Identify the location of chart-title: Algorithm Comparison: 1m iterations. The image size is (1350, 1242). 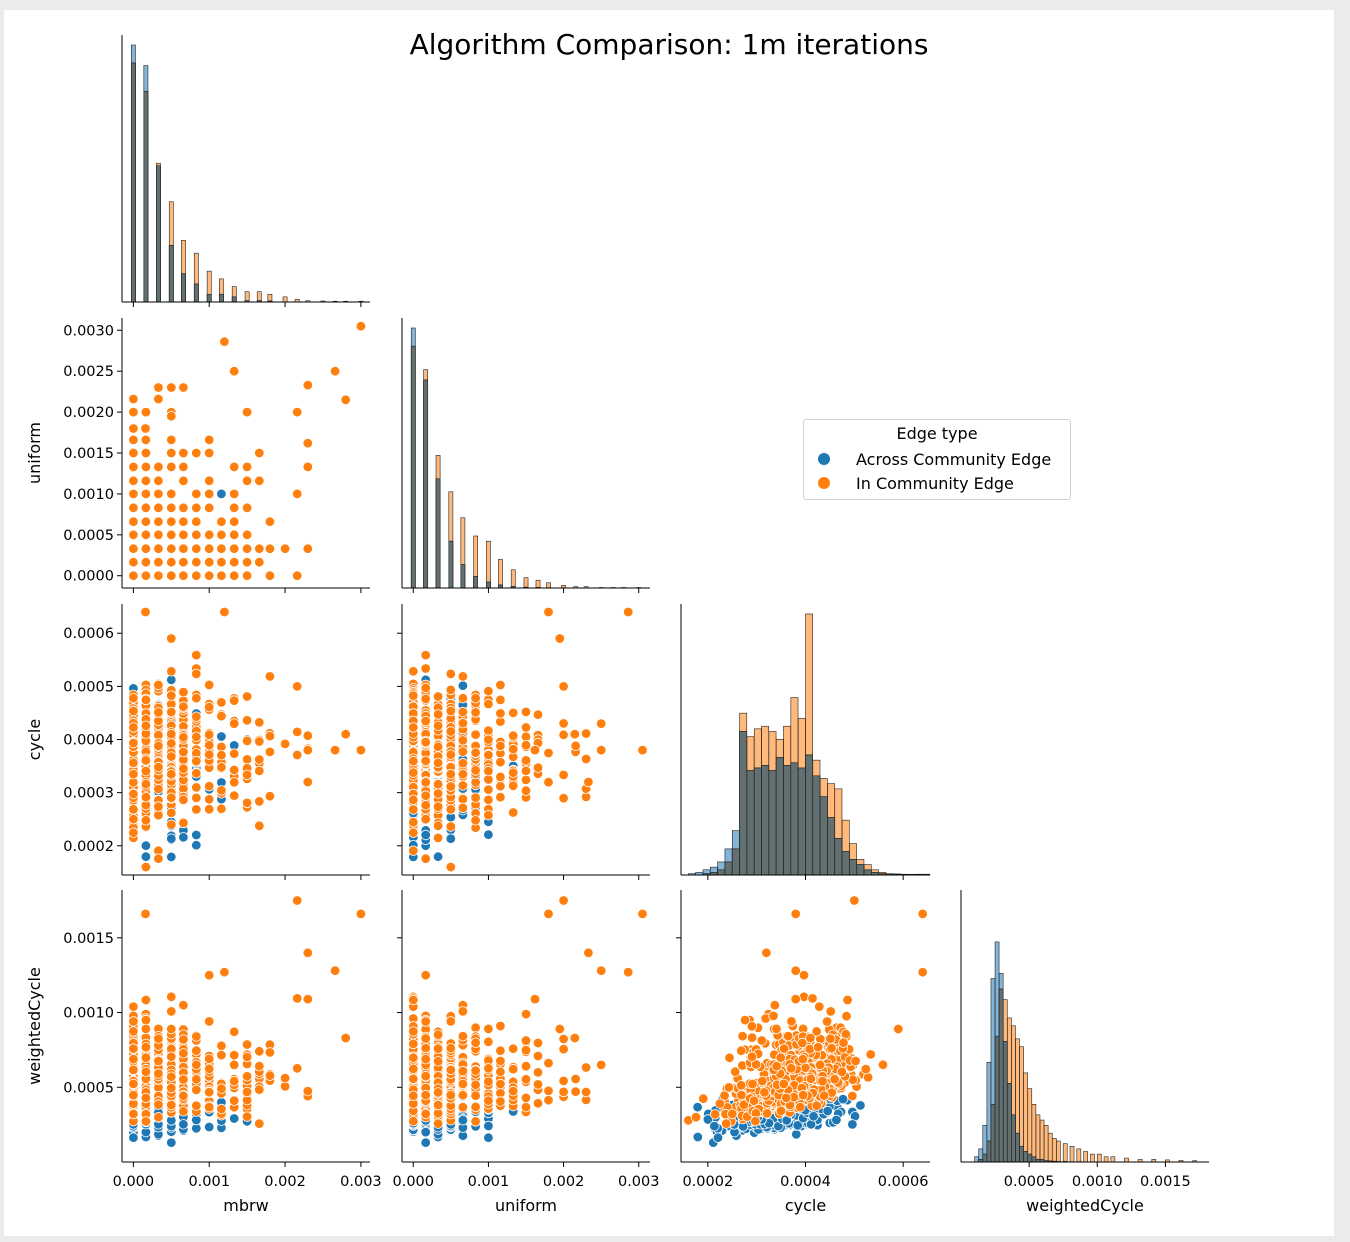
(669, 44).